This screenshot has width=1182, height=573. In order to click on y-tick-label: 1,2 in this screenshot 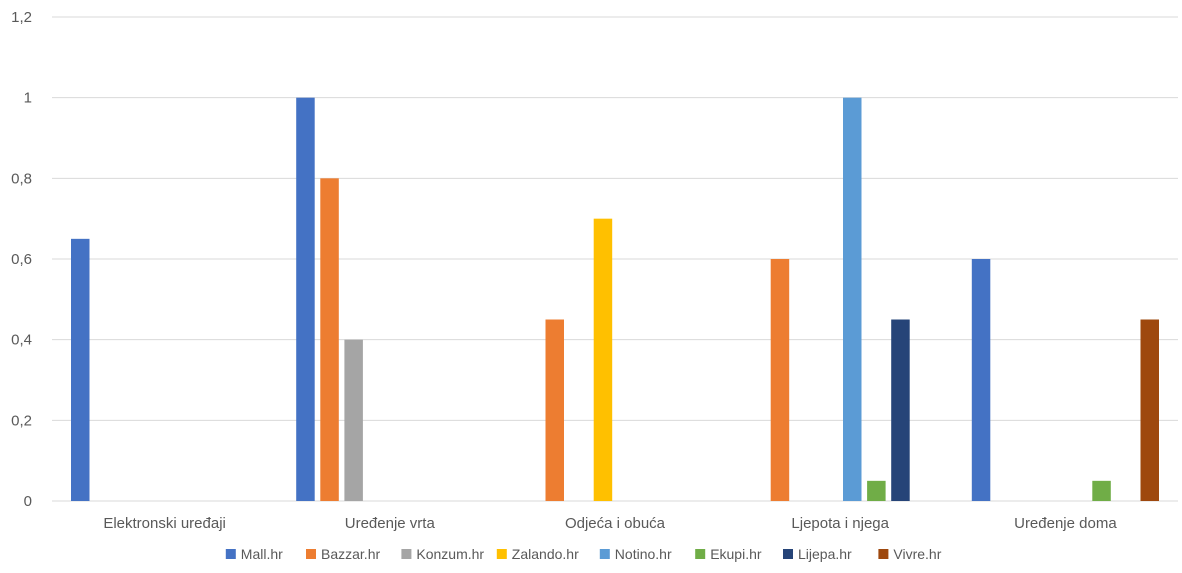, I will do `click(21, 17)`.